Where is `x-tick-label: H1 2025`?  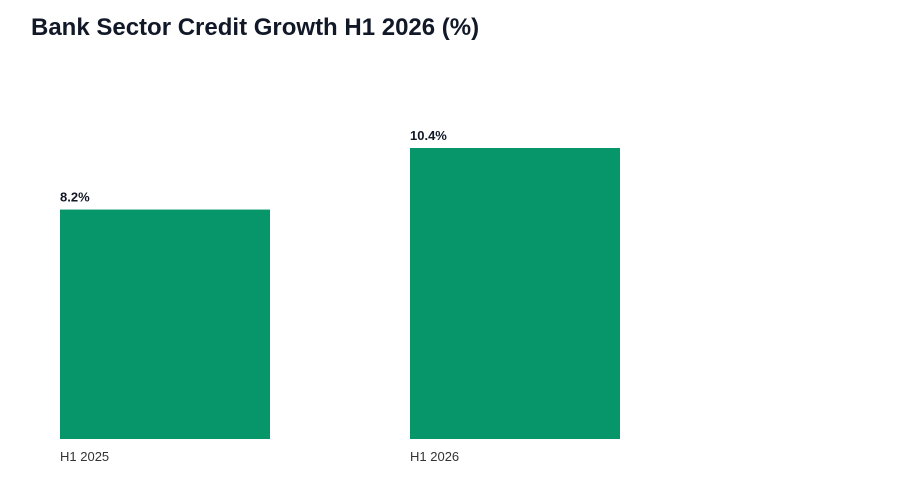 x-tick-label: H1 2025 is located at coordinates (84, 456).